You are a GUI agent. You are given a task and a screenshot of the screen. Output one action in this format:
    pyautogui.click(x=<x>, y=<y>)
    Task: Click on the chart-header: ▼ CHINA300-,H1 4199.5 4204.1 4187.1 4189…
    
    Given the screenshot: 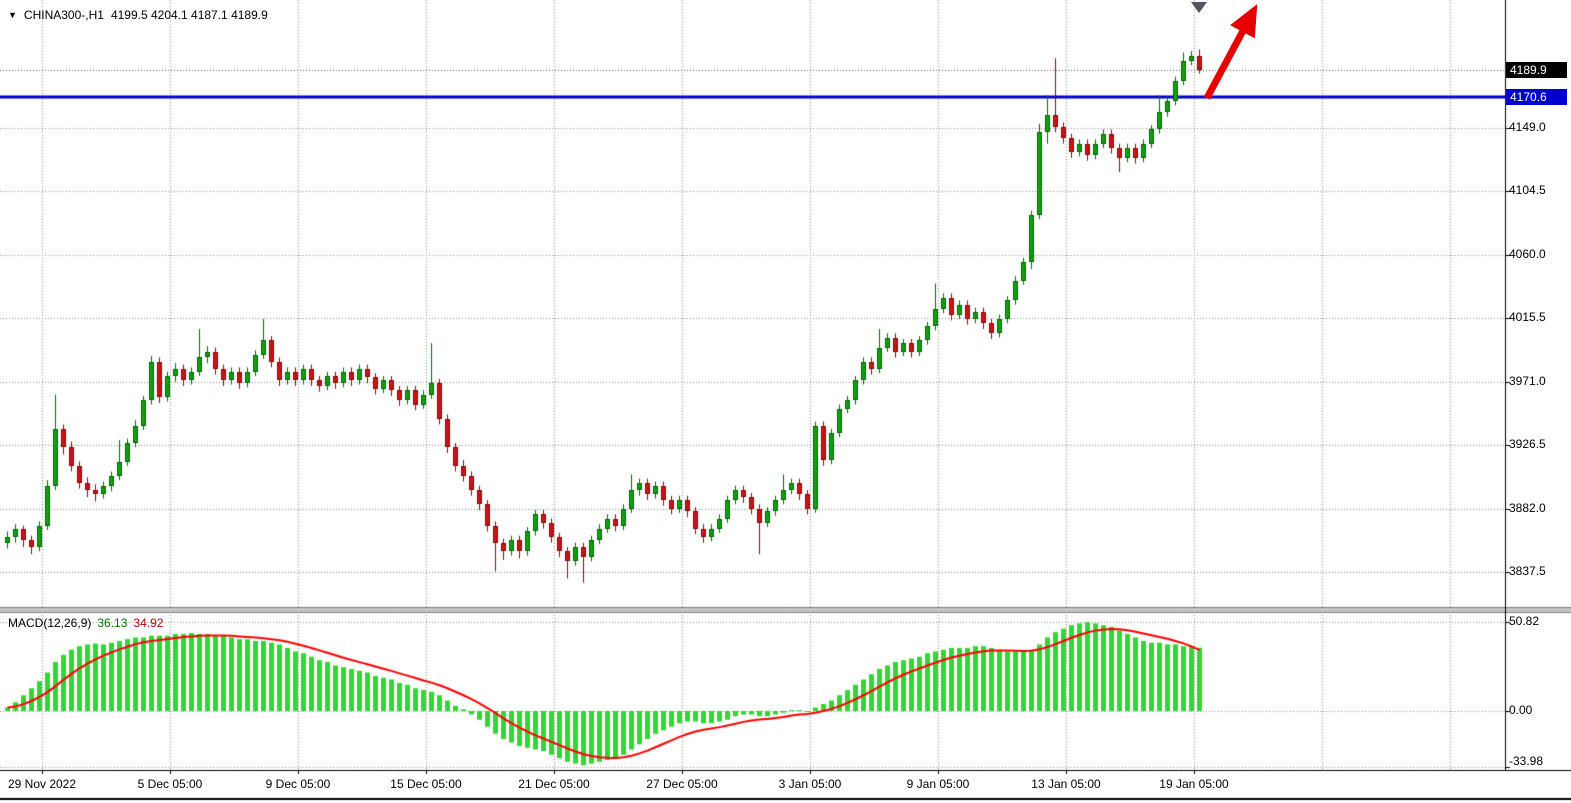 What is the action you would take?
    pyautogui.click(x=138, y=15)
    